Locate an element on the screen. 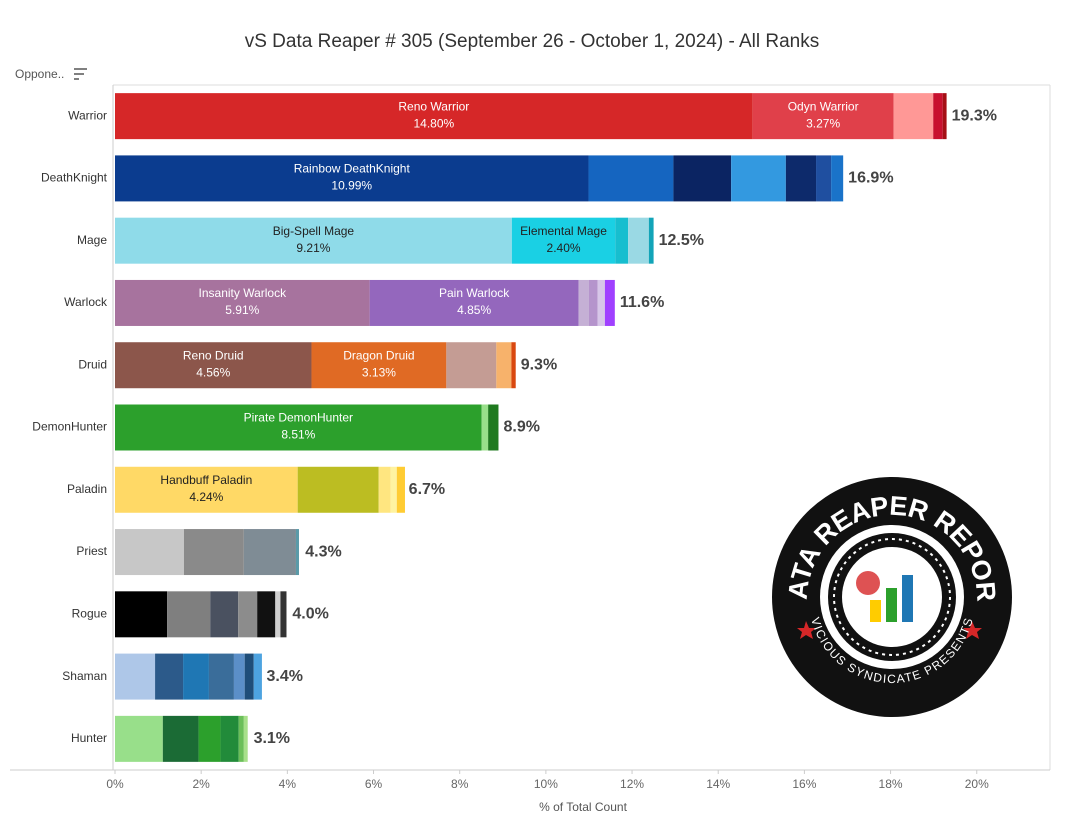  segment-value-label: 9.21% is located at coordinates (313, 248).